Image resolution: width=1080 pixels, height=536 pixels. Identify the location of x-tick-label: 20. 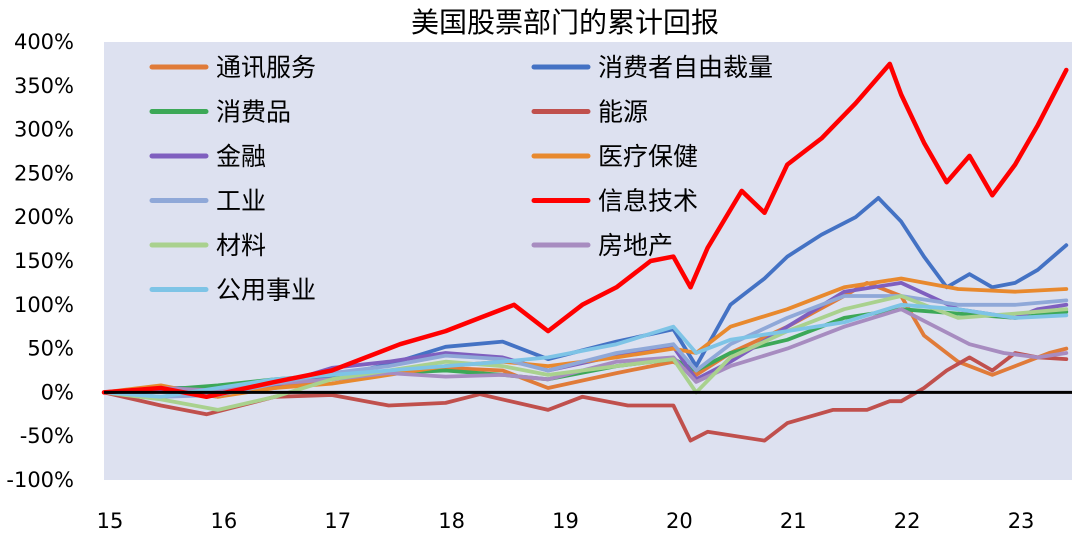
(679, 521).